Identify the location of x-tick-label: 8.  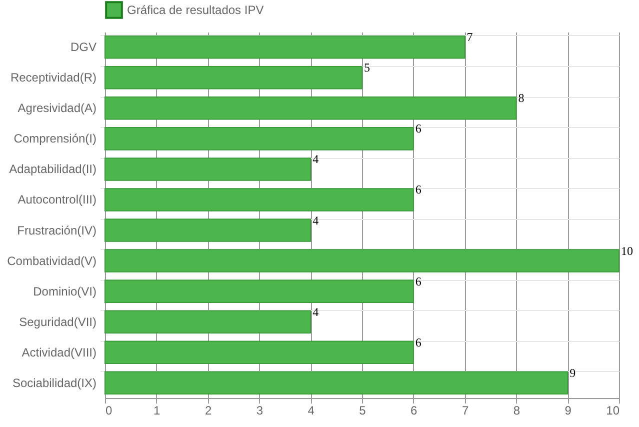
(516, 411).